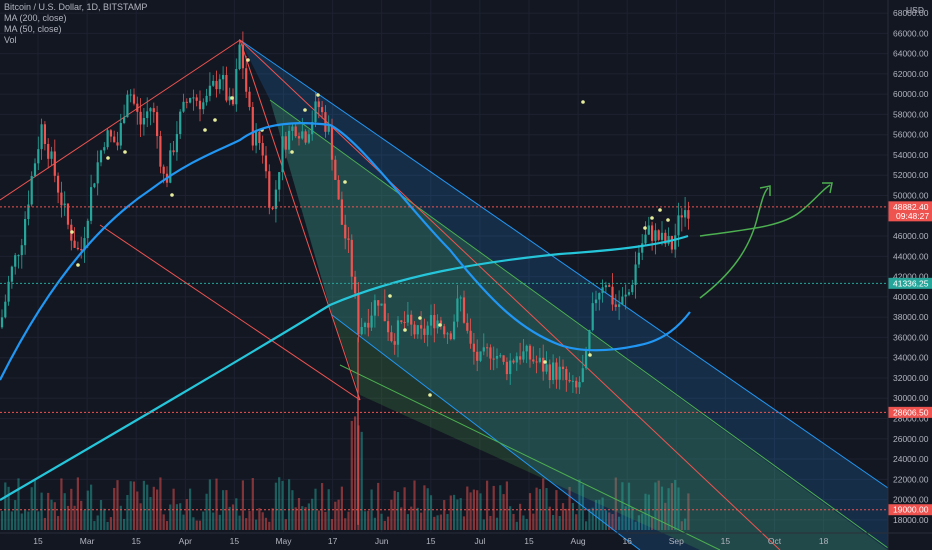 This screenshot has height=550, width=932. Describe the element at coordinates (76, 7) in the screenshot. I see `legend-symbol: Bitcoin / U.S. Dollar, 1D, BITSTAMP` at that location.